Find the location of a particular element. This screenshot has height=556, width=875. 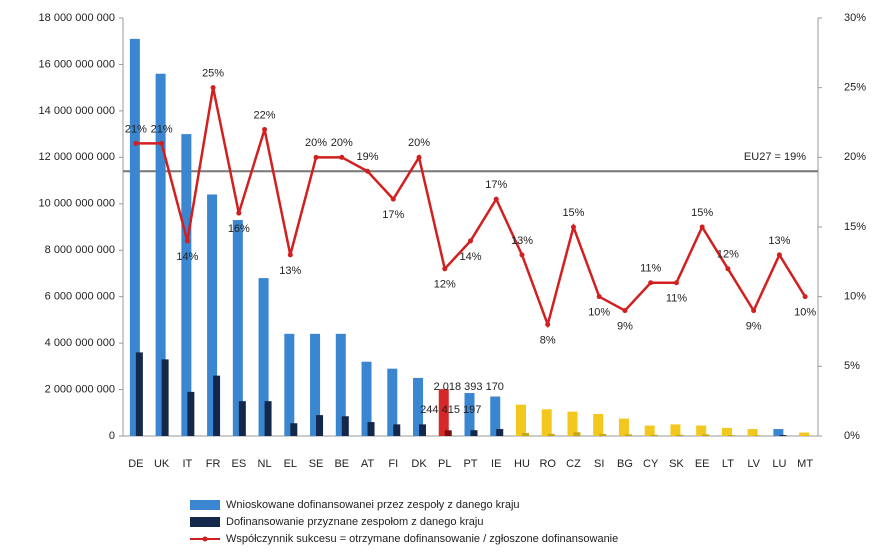

y-tick-label: 2 000 000 000 is located at coordinates (80, 389).